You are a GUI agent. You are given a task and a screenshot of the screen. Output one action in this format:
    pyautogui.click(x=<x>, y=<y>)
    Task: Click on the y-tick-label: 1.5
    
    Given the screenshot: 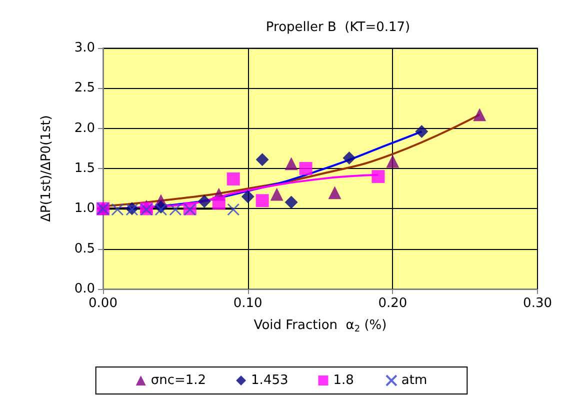 What is the action you would take?
    pyautogui.click(x=84, y=168)
    